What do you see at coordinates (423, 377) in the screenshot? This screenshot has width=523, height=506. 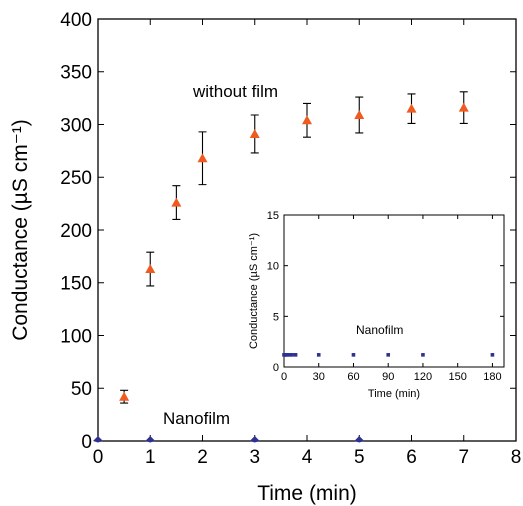 I see `inset-x-tick-label: 120` at bounding box center [423, 377].